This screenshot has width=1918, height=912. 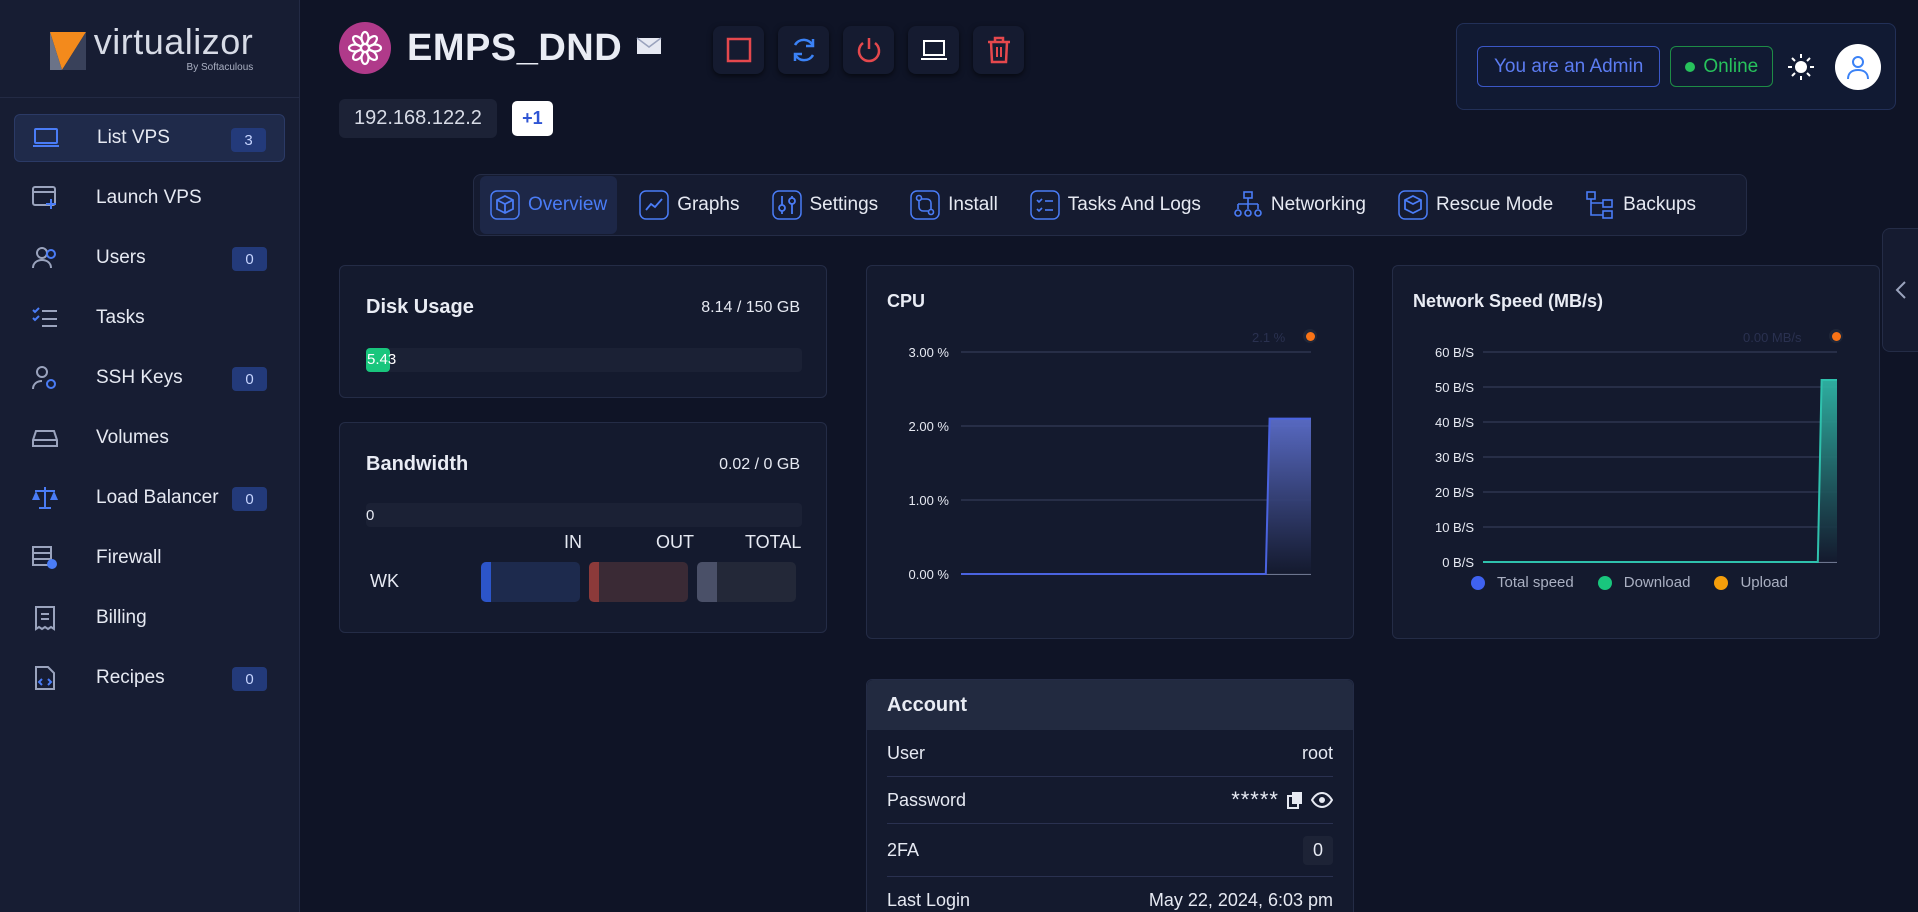 I want to click on ip-address: 192.168.122.2, so click(x=418, y=118).